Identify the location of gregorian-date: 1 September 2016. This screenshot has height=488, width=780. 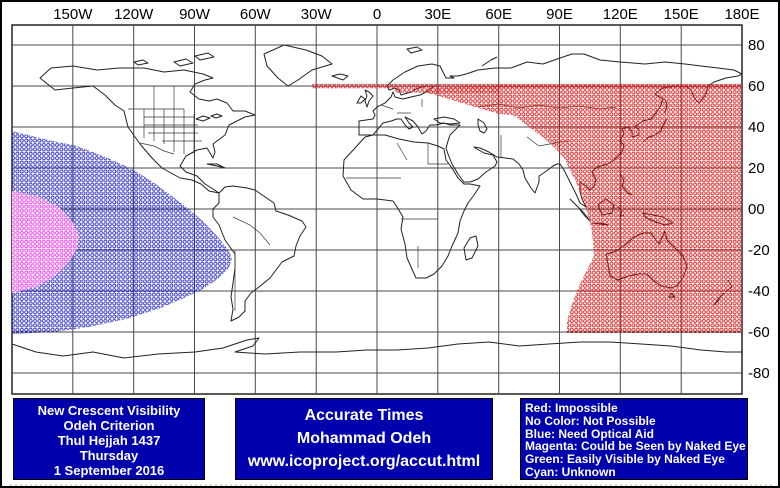
(109, 470).